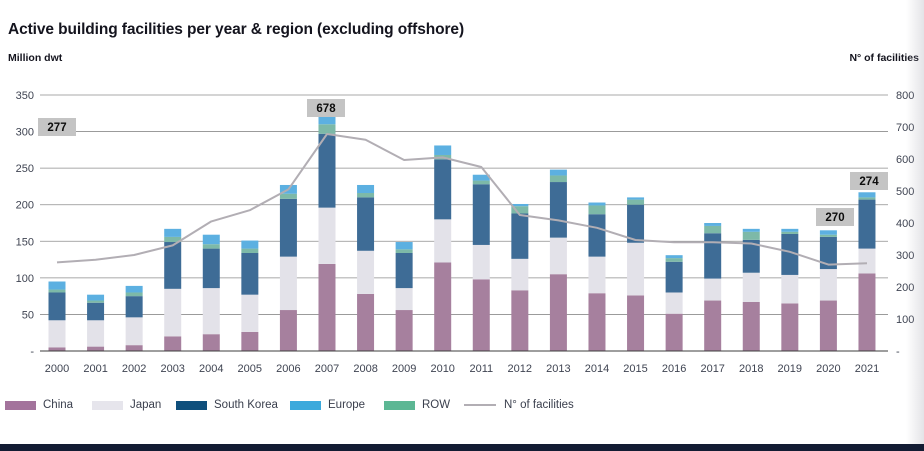  I want to click on bar-2015, so click(636, 274).